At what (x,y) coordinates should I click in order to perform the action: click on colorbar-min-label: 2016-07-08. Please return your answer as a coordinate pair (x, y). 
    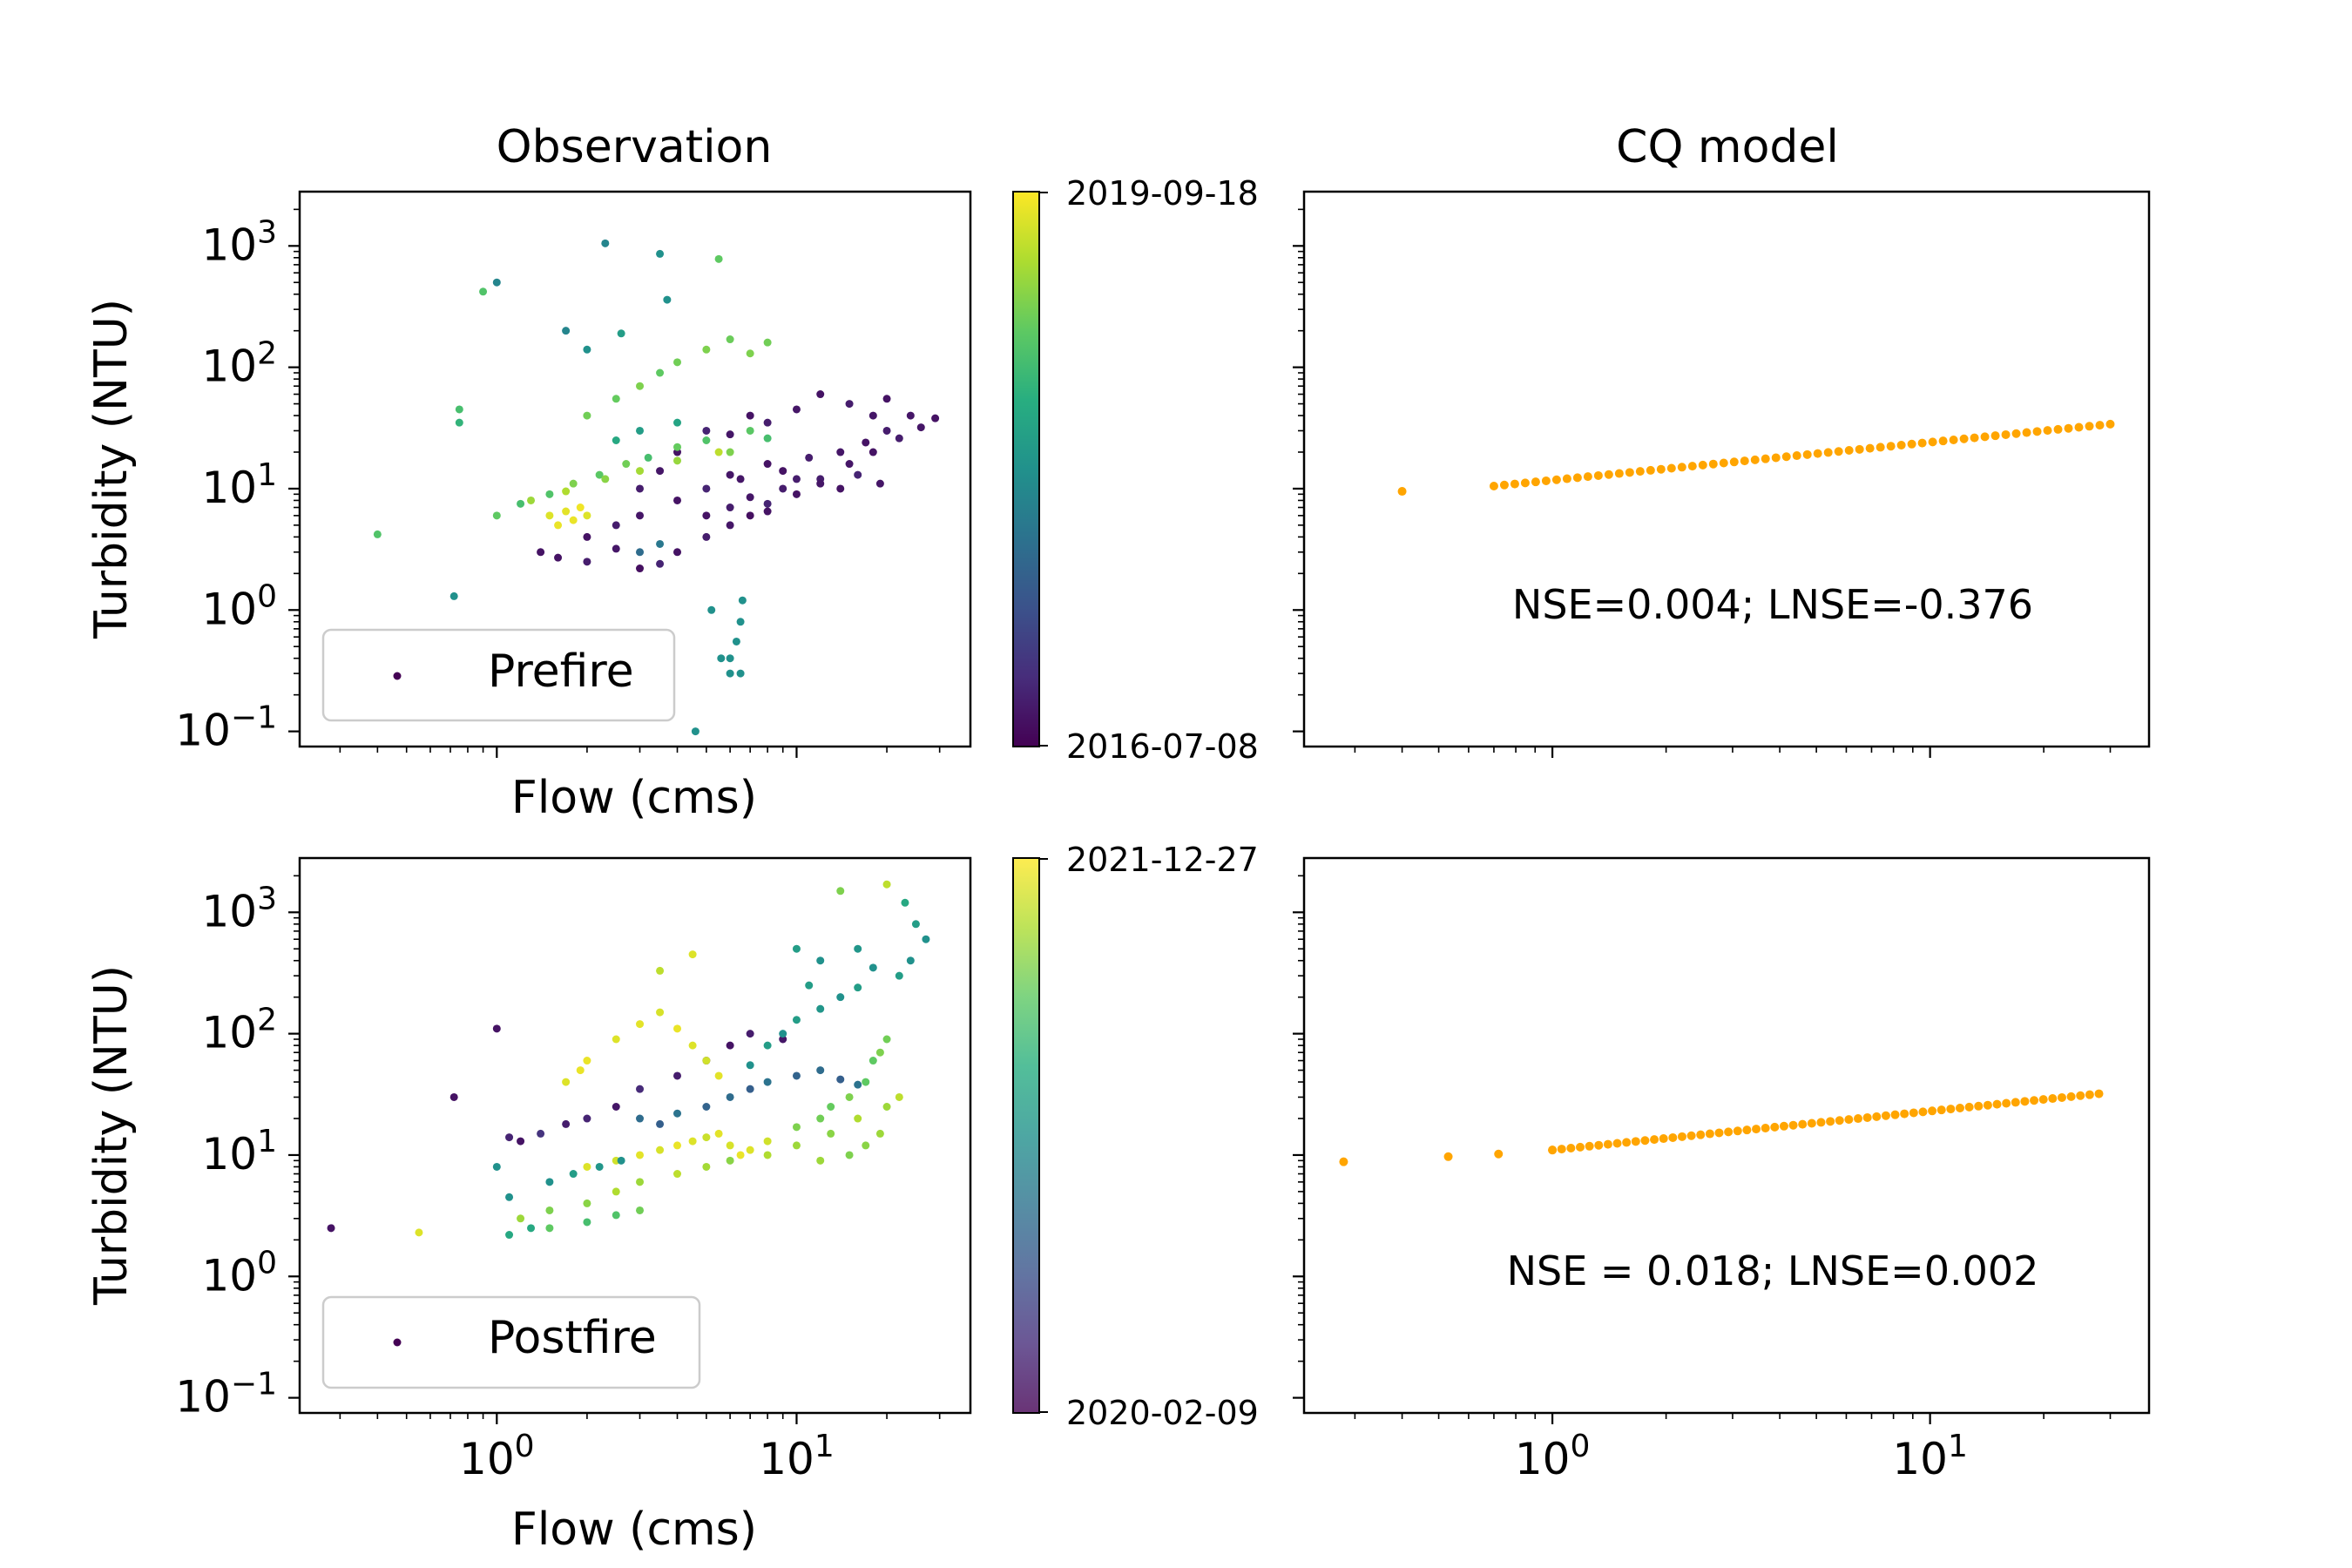
    Looking at the image, I should click on (1162, 746).